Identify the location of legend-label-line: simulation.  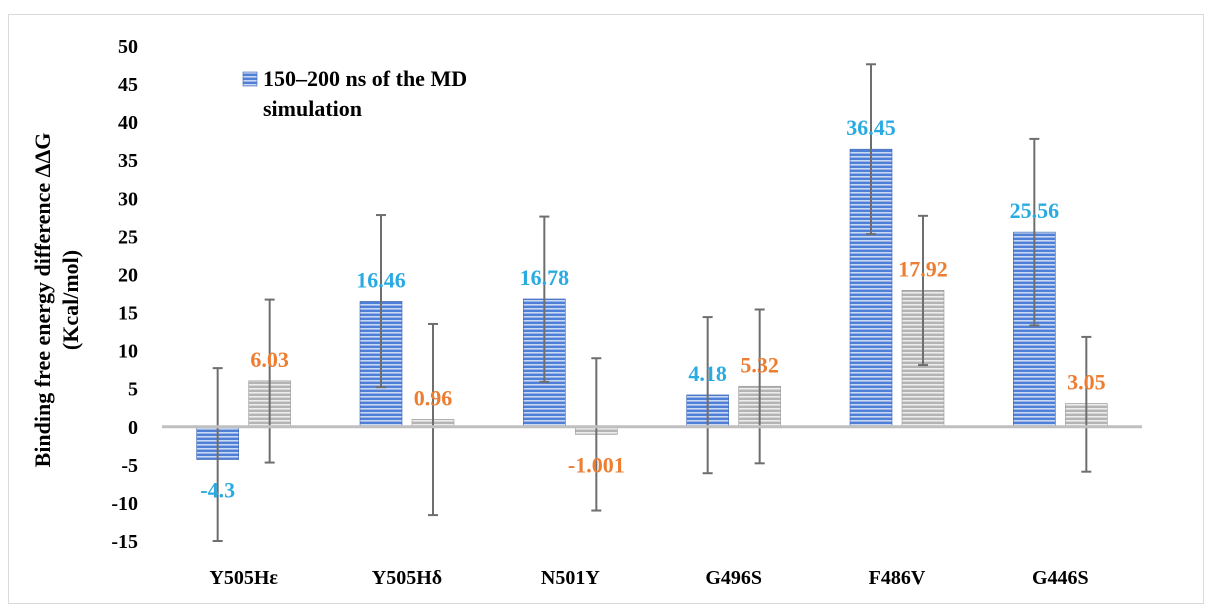
(312, 108).